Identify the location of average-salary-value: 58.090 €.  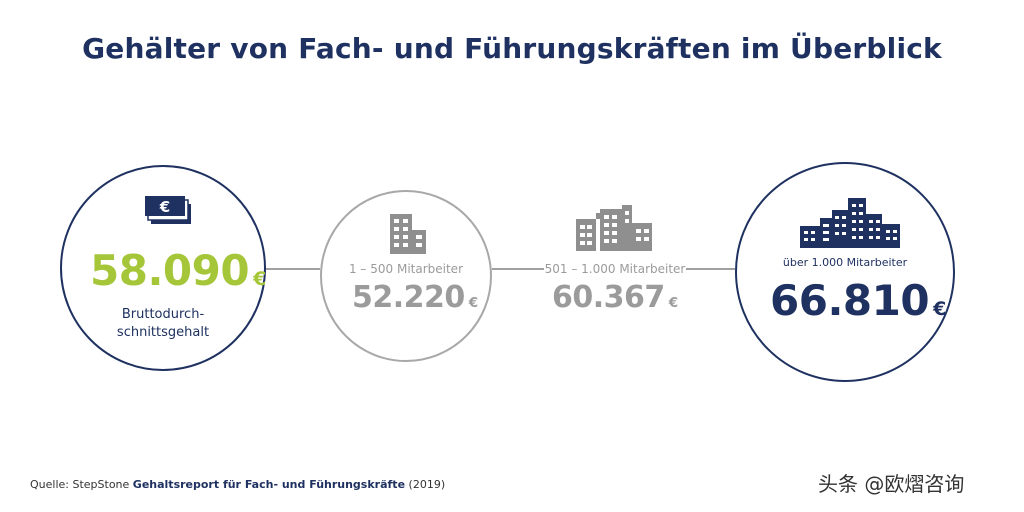
(178, 270).